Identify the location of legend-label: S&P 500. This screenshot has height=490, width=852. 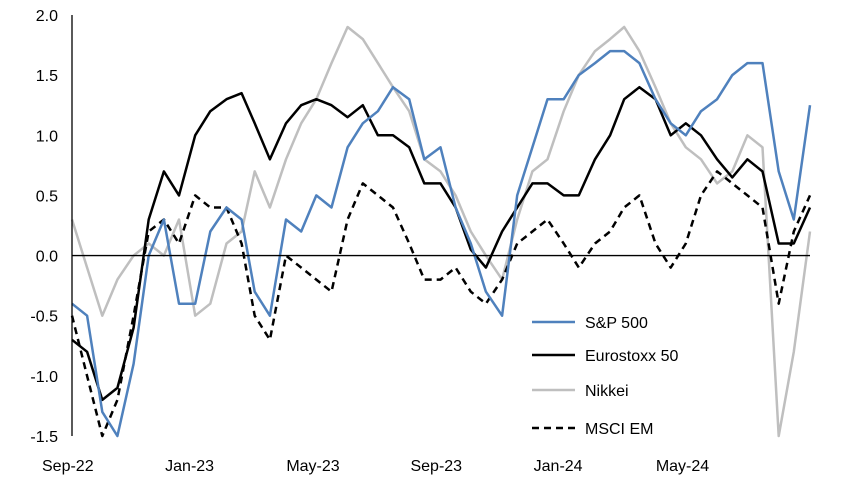
(616, 323).